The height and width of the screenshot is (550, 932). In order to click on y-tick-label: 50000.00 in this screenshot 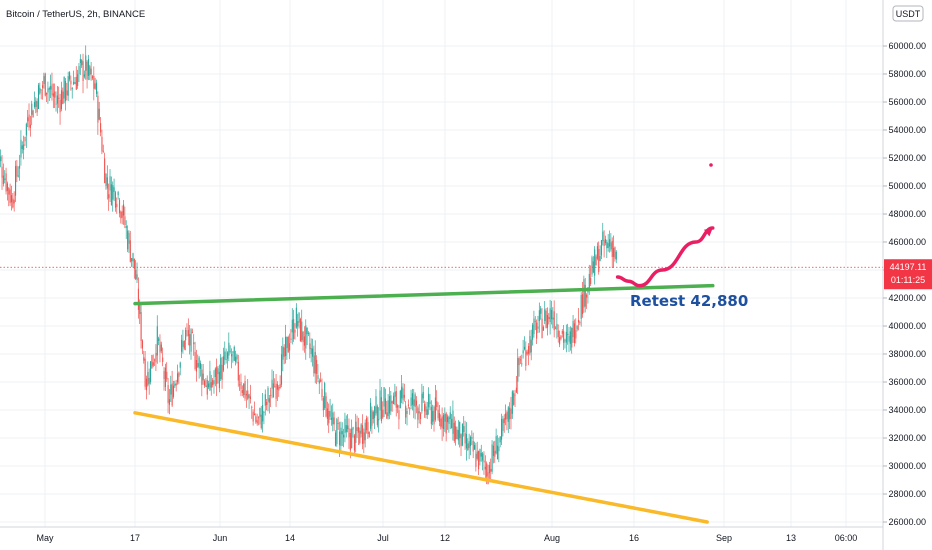, I will do `click(907, 186)`.